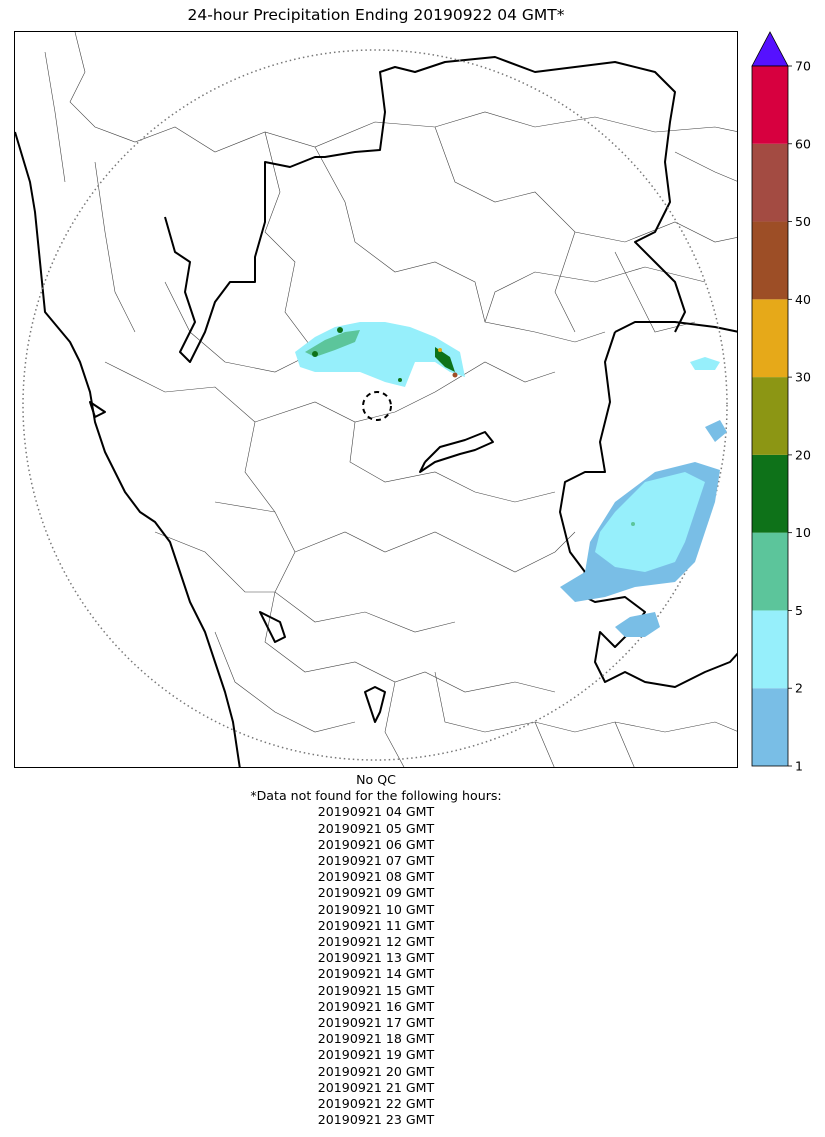 This screenshot has height=1137, width=825. I want to click on precip-north-band-cells, so click(332, 343).